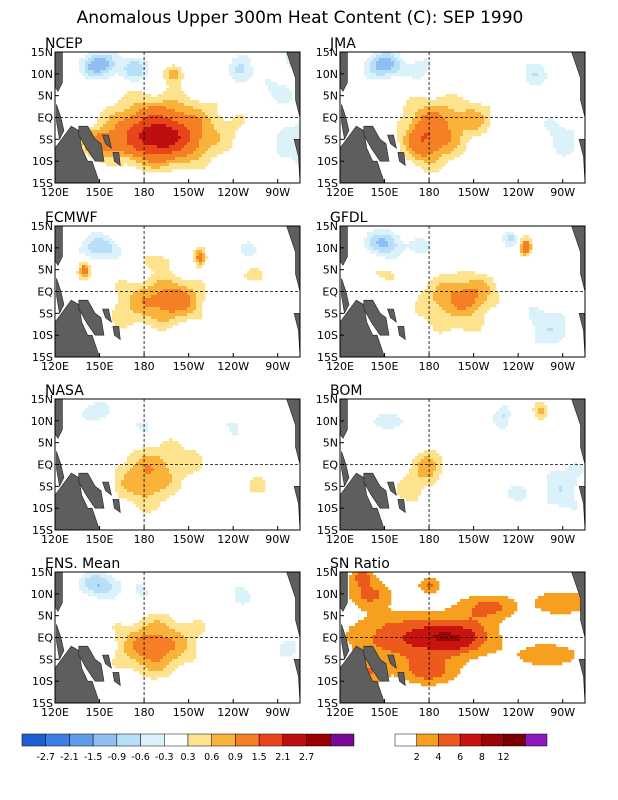  I want to click on x-tick-label: 90W, so click(562, 366).